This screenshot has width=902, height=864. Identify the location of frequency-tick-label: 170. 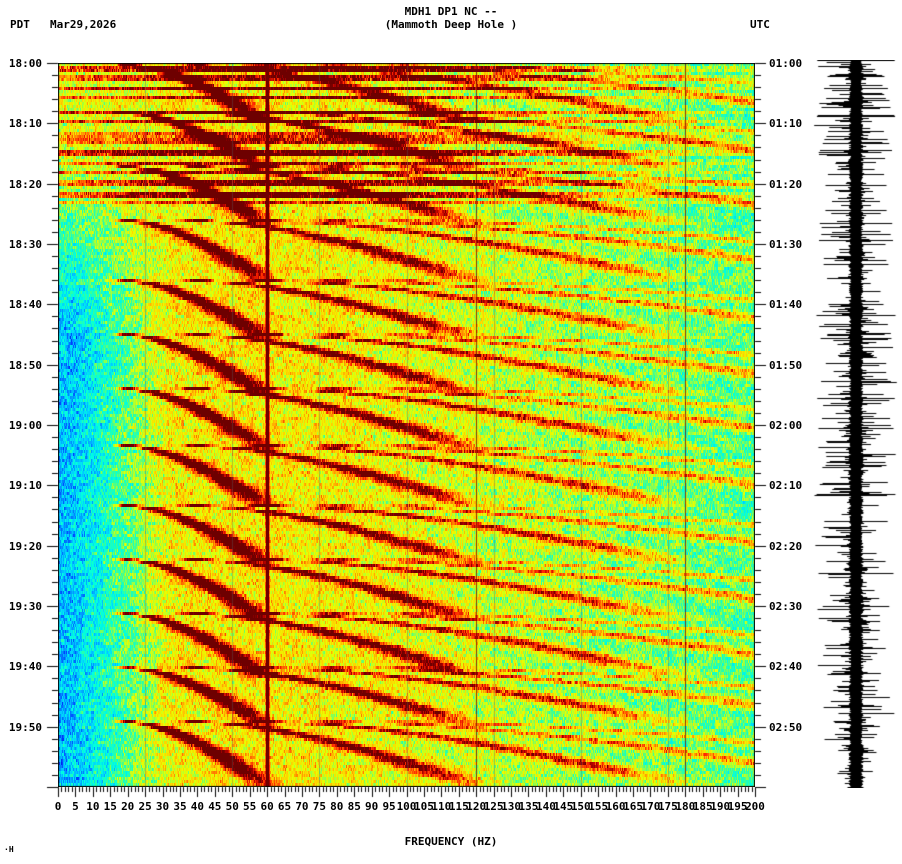
(650, 806).